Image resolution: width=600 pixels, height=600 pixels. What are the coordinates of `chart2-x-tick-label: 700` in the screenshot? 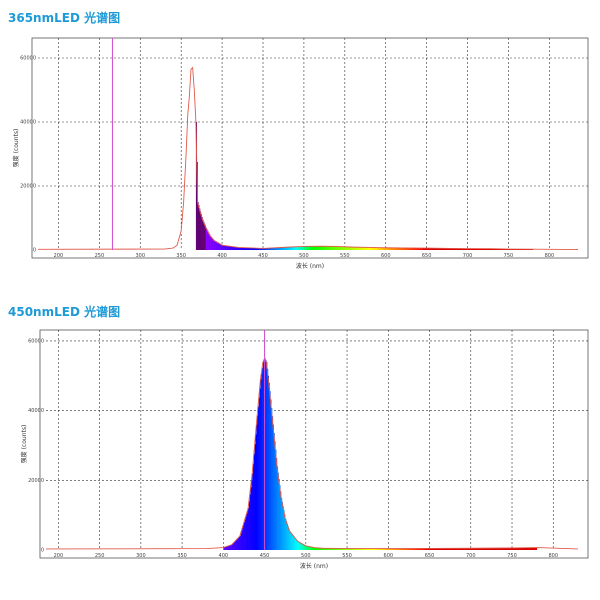 It's located at (471, 556).